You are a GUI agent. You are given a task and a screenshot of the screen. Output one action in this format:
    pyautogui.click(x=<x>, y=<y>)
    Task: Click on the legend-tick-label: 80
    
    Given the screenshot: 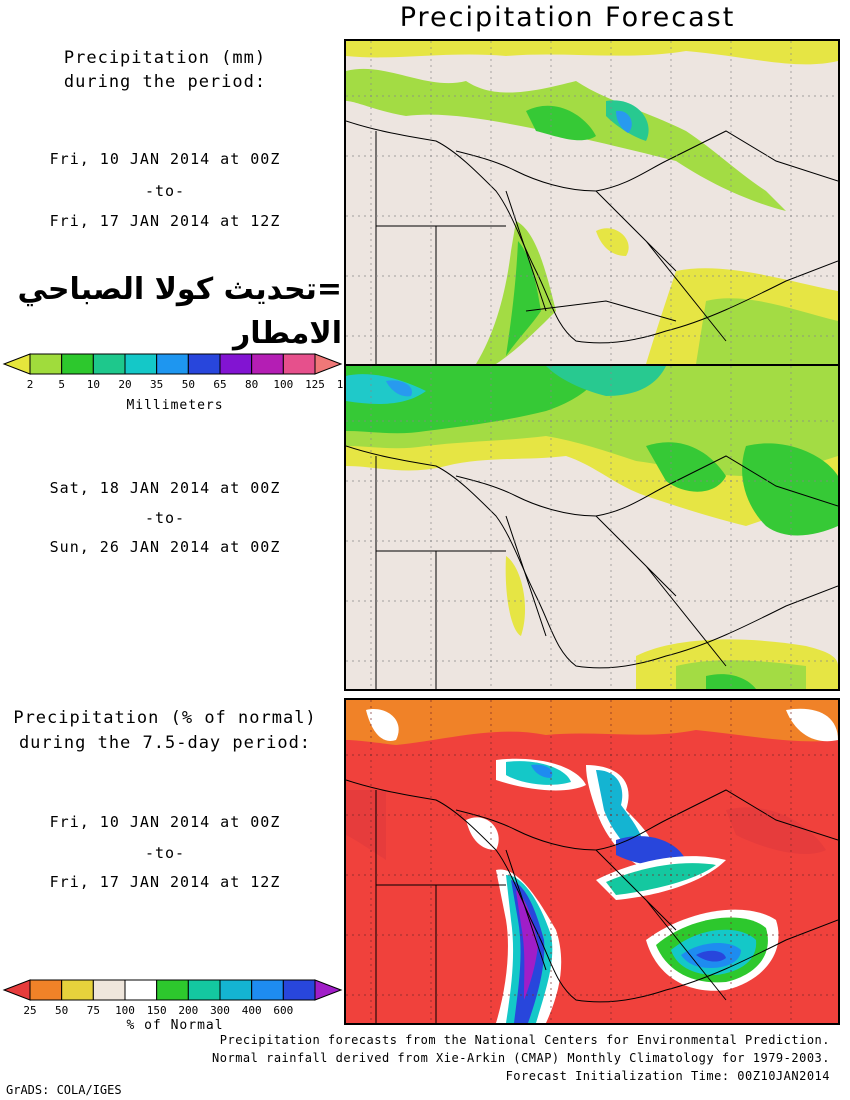 What is the action you would take?
    pyautogui.click(x=252, y=384)
    